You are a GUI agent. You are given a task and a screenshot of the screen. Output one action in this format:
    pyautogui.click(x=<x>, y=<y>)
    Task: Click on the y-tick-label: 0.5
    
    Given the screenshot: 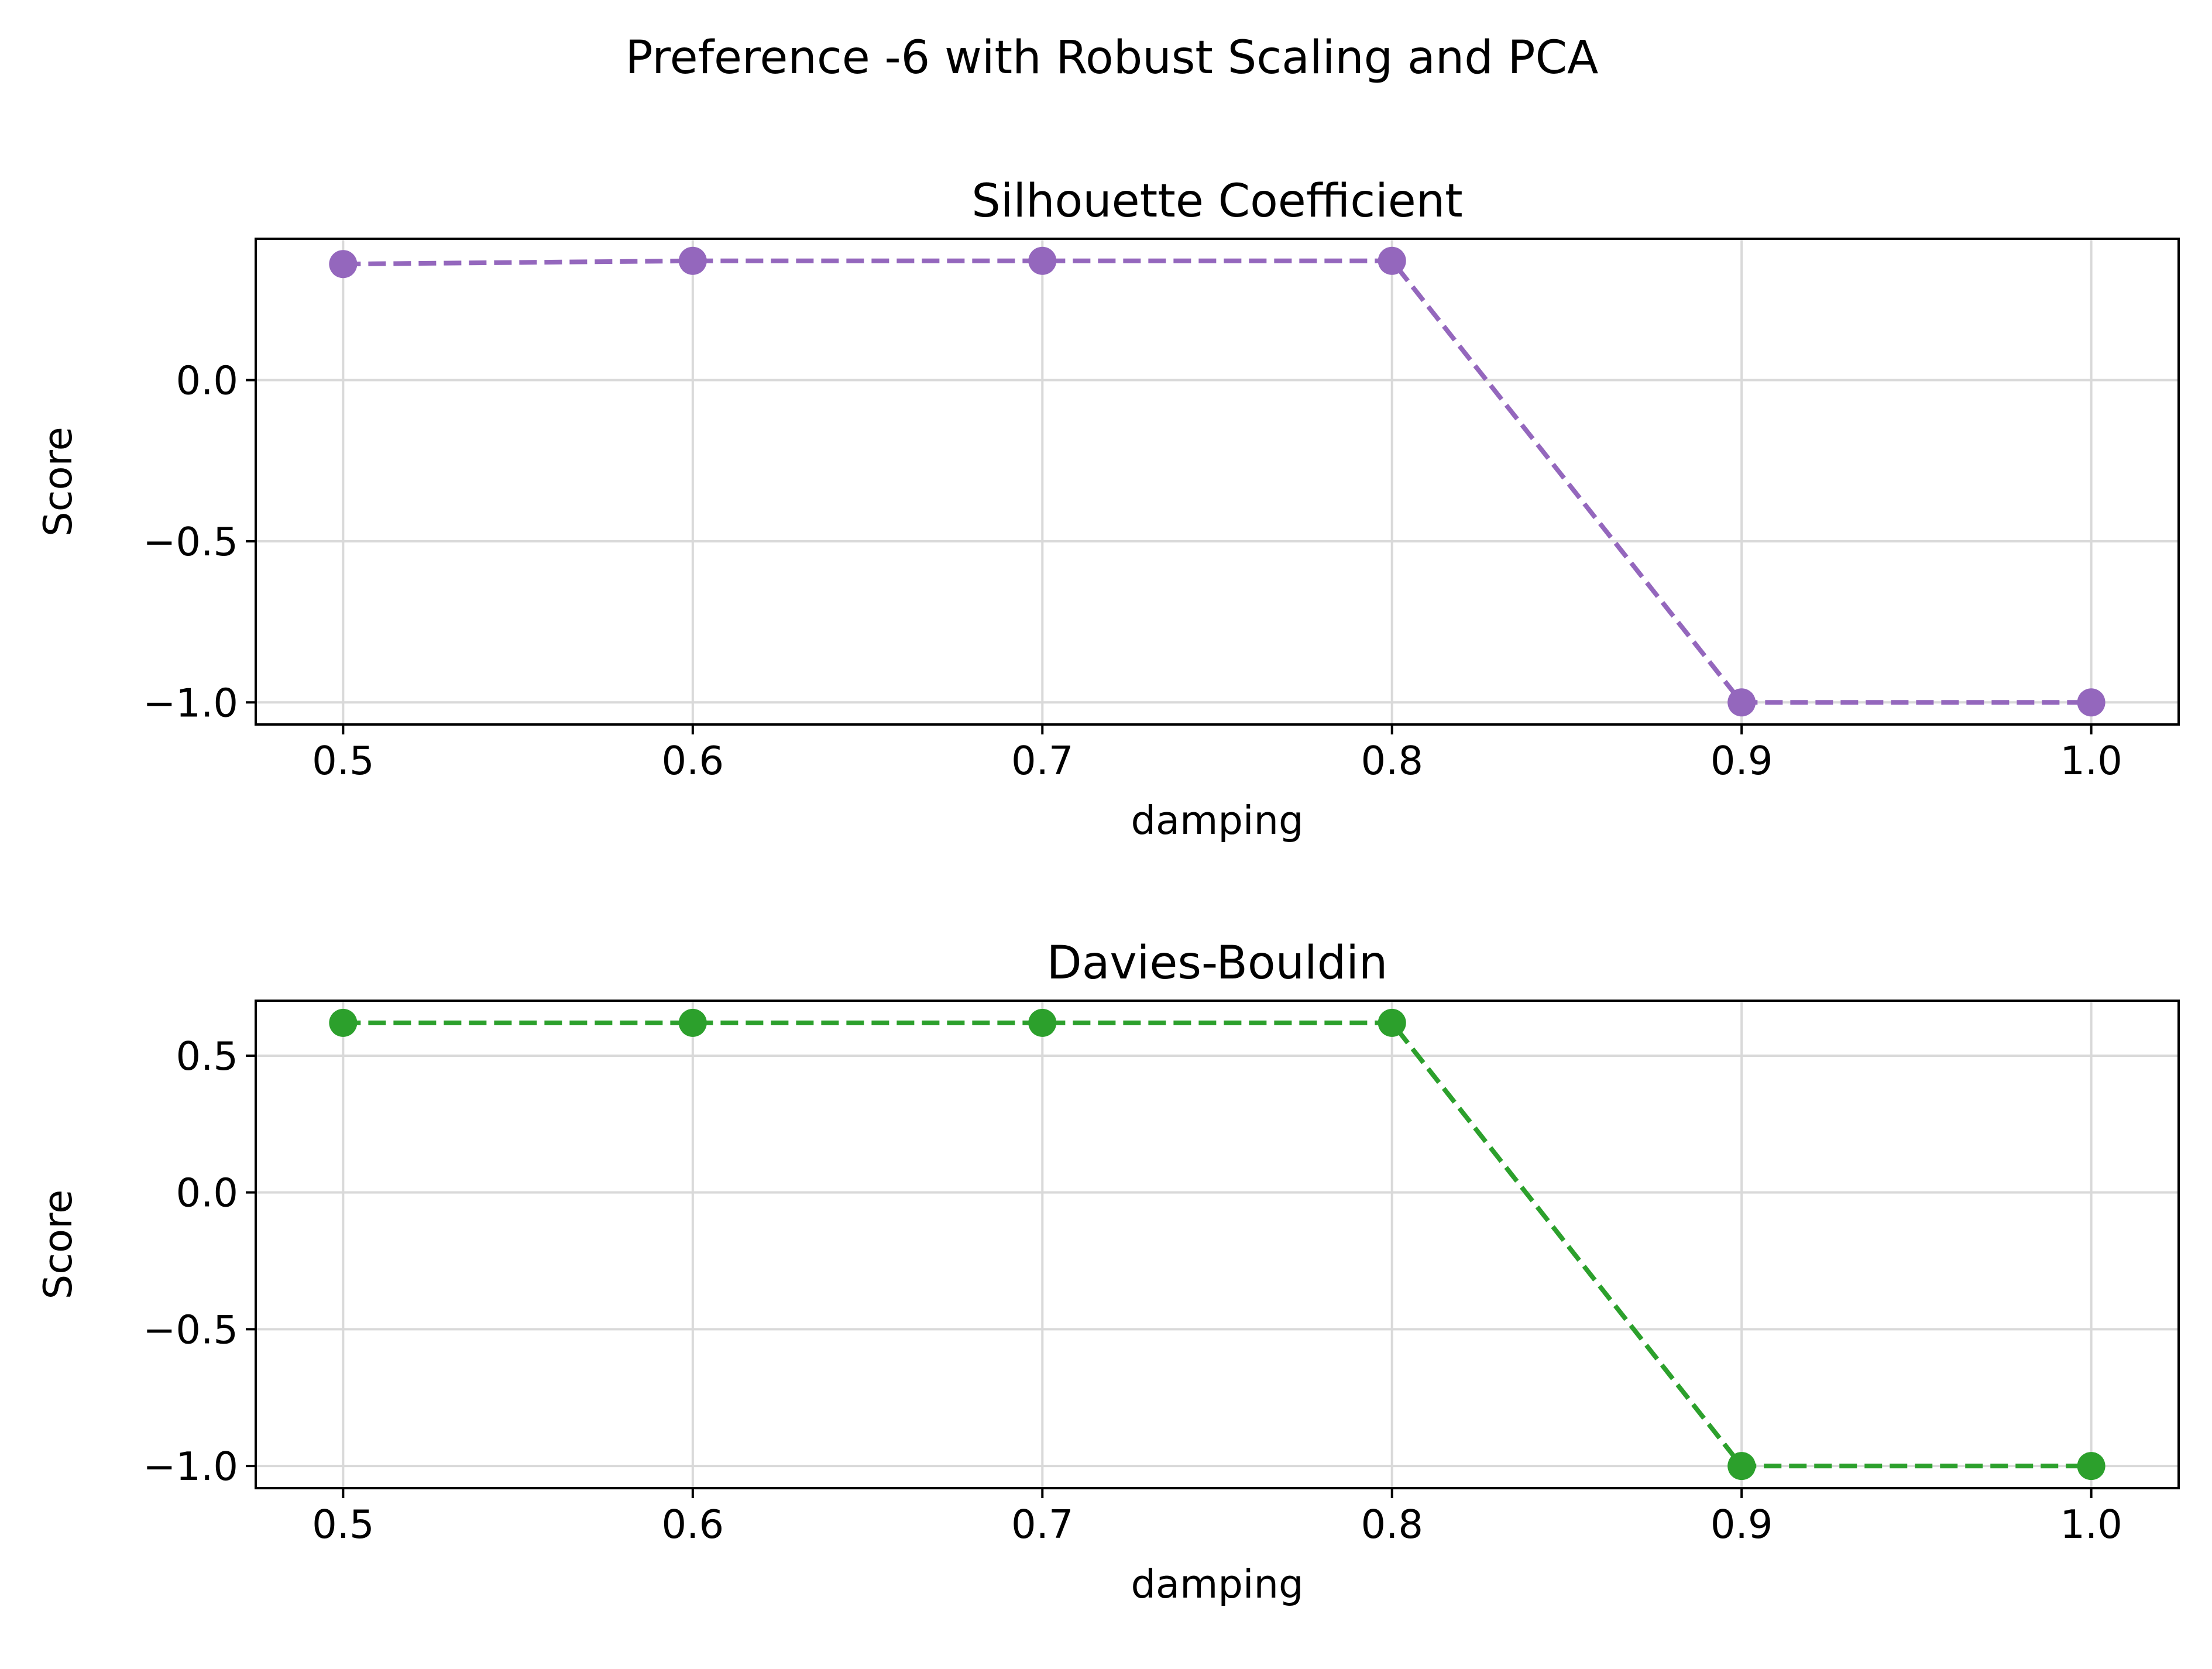 What is the action you would take?
    pyautogui.click(x=207, y=1056)
    